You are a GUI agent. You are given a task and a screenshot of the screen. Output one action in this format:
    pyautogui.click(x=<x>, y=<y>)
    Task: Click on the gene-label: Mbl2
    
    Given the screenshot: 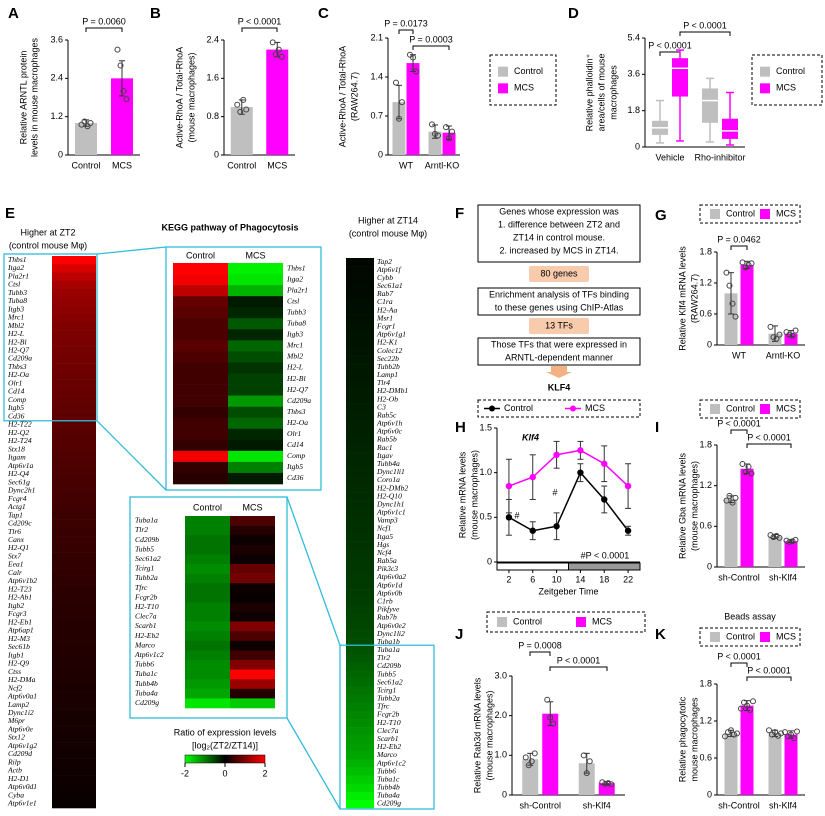 What is the action you would take?
    pyautogui.click(x=294, y=356)
    